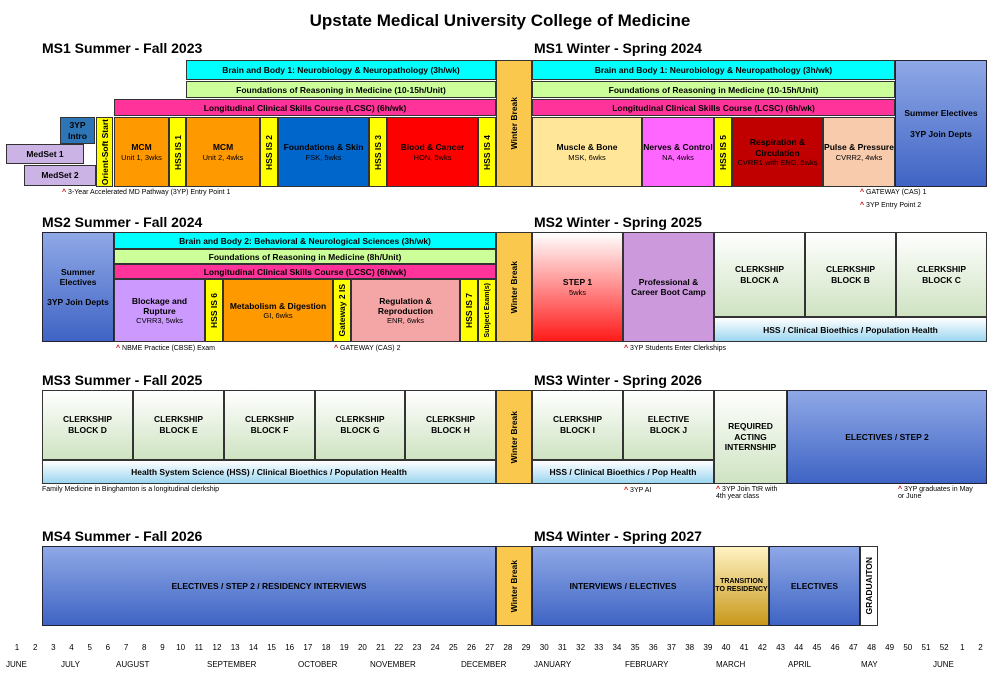 Image resolution: width=1000 pixels, height=681 pixels. What do you see at coordinates (223, 157) in the screenshot?
I see `mcm2-sub: Unit 2, 4wks` at bounding box center [223, 157].